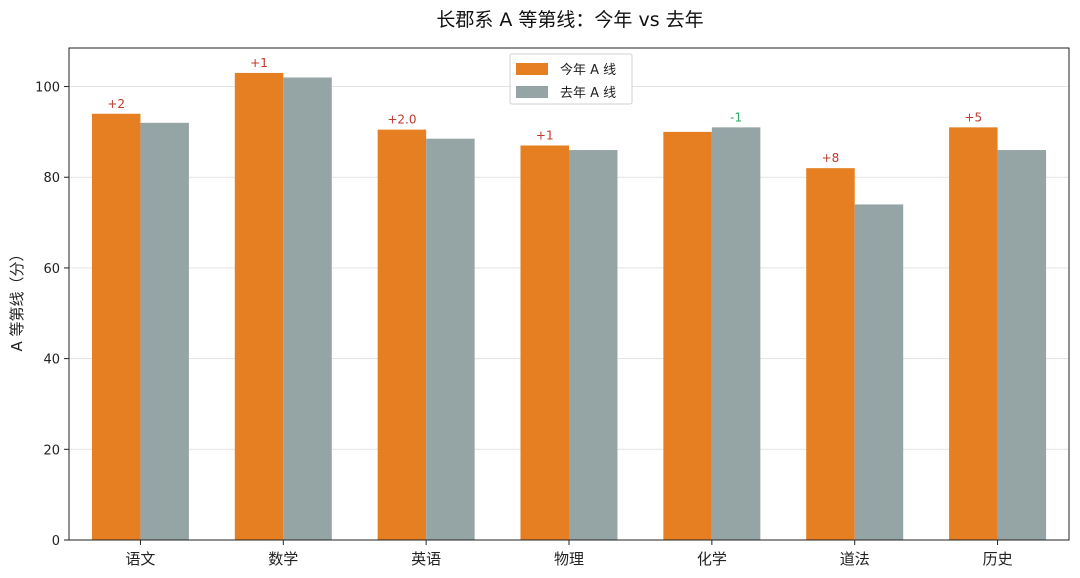 The height and width of the screenshot is (578, 1080). I want to click on x-tick-label: 物理, so click(569, 559).